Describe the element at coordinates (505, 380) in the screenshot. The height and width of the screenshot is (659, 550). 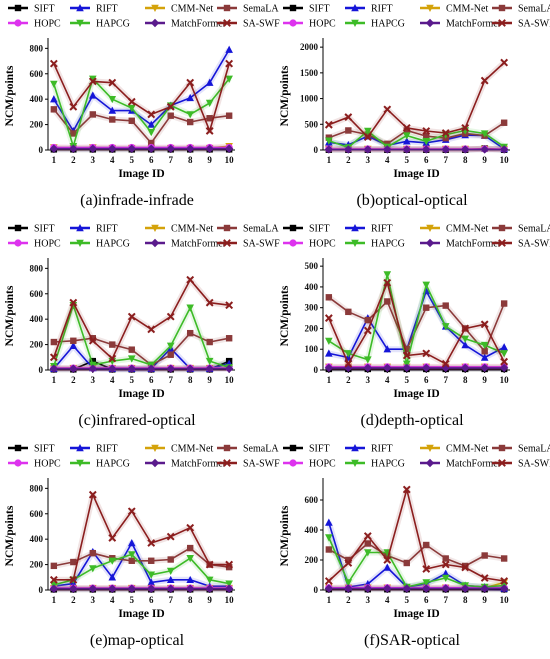
I see `x-tick-label: 10` at that location.